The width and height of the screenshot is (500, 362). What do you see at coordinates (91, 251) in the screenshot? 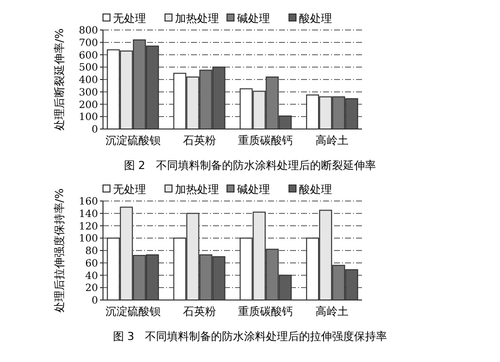
I see `y-tick-label: 80` at bounding box center [91, 251].